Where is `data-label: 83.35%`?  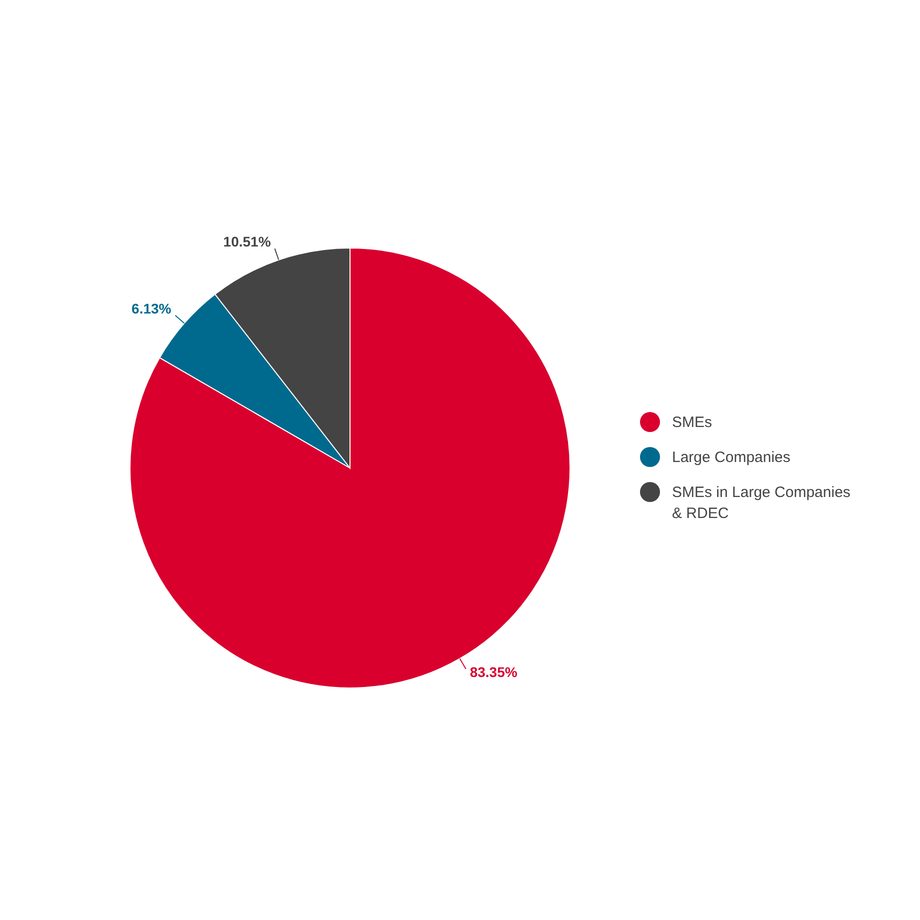 data-label: 83.35% is located at coordinates (494, 672).